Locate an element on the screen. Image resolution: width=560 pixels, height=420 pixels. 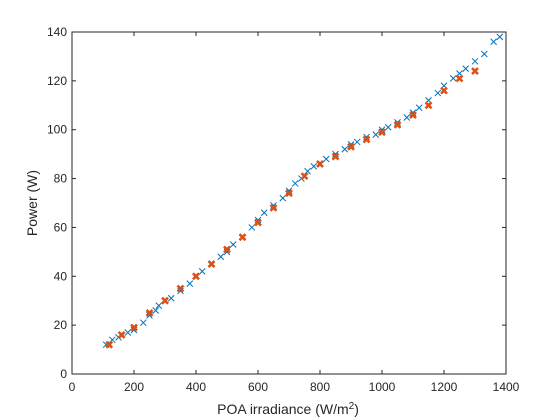
y-tick-label: 100 is located at coordinates (57, 130).